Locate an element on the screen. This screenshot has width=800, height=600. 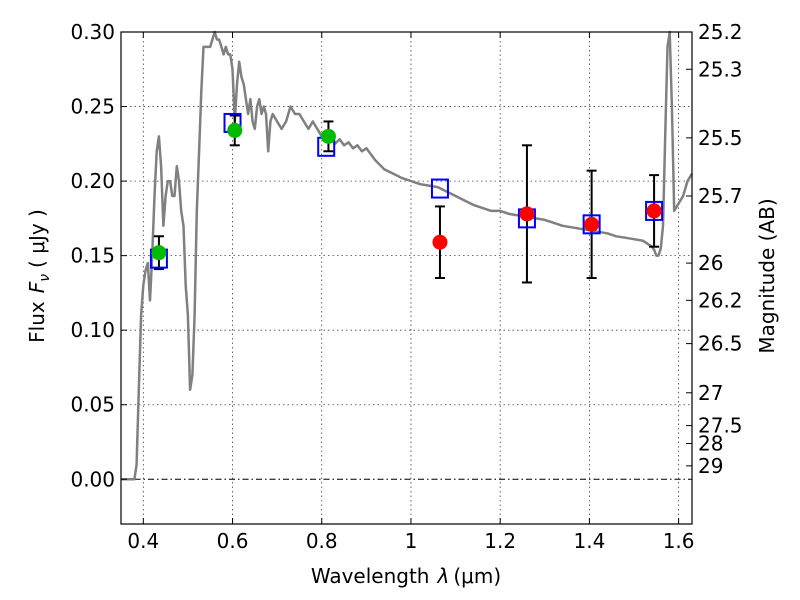
x-axis-label-text: Wavelength is located at coordinates (370, 576).